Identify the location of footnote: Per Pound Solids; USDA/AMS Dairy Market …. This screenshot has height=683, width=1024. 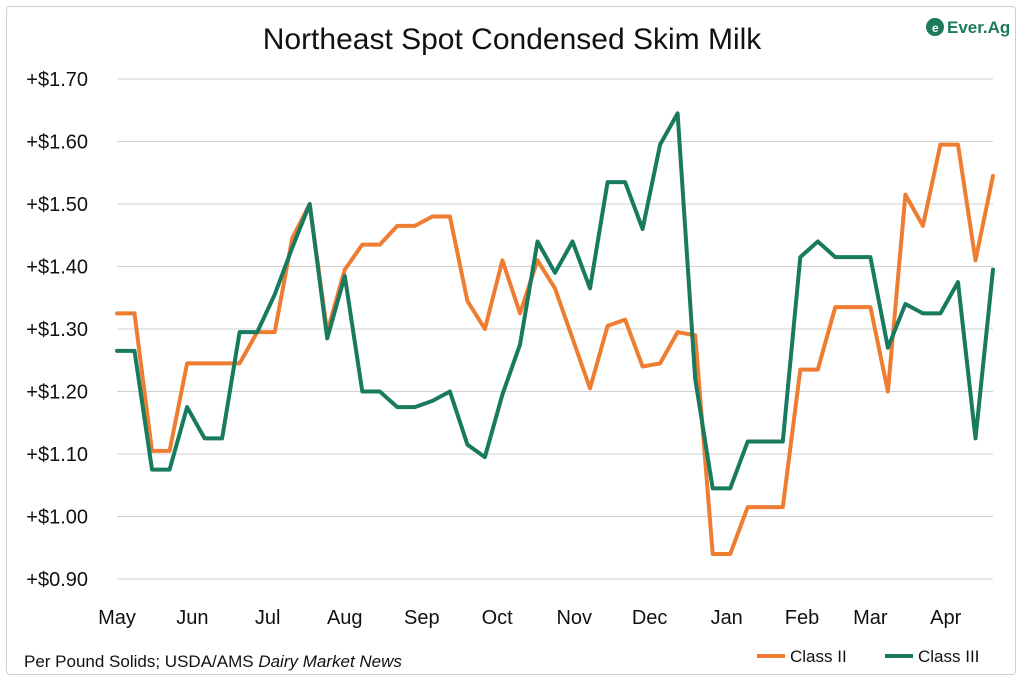
(213, 661).